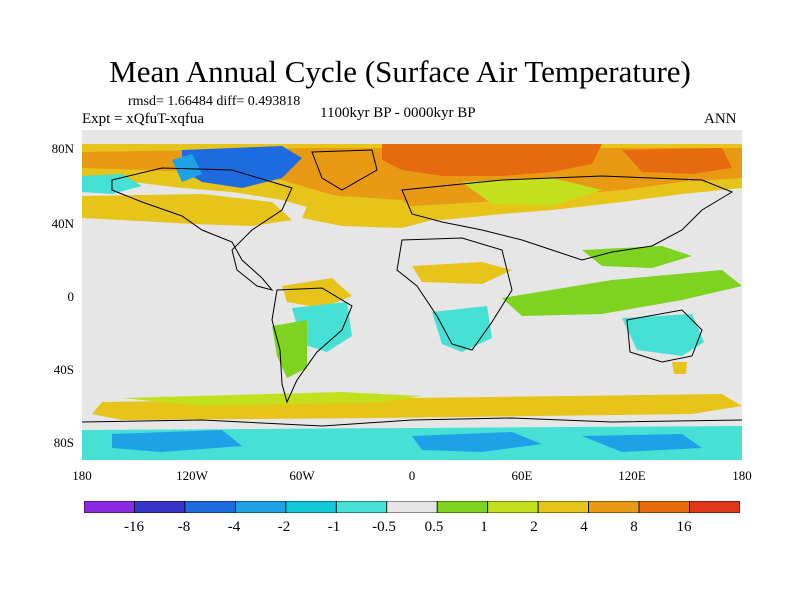 Image resolution: width=800 pixels, height=600 pixels. Describe the element at coordinates (637, 257) in the screenshot. I see `region-se-asia-green` at that location.